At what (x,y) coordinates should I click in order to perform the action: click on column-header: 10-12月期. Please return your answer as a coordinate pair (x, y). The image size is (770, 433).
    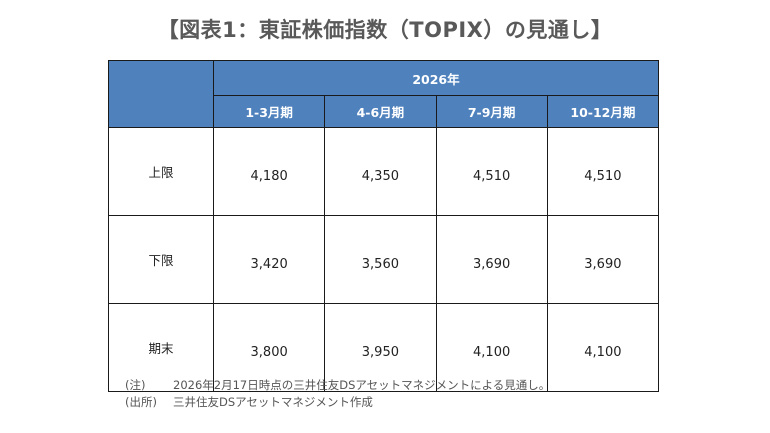
    Looking at the image, I should click on (603, 111).